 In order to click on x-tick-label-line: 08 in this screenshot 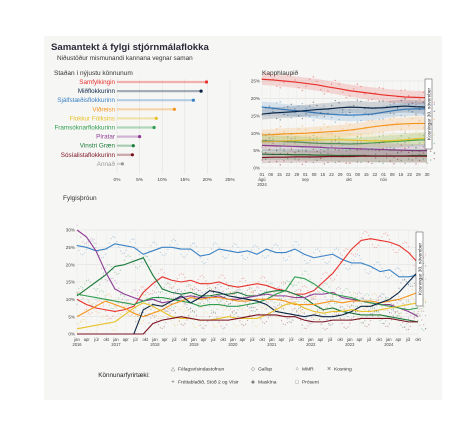, I will do `click(314, 174)`.